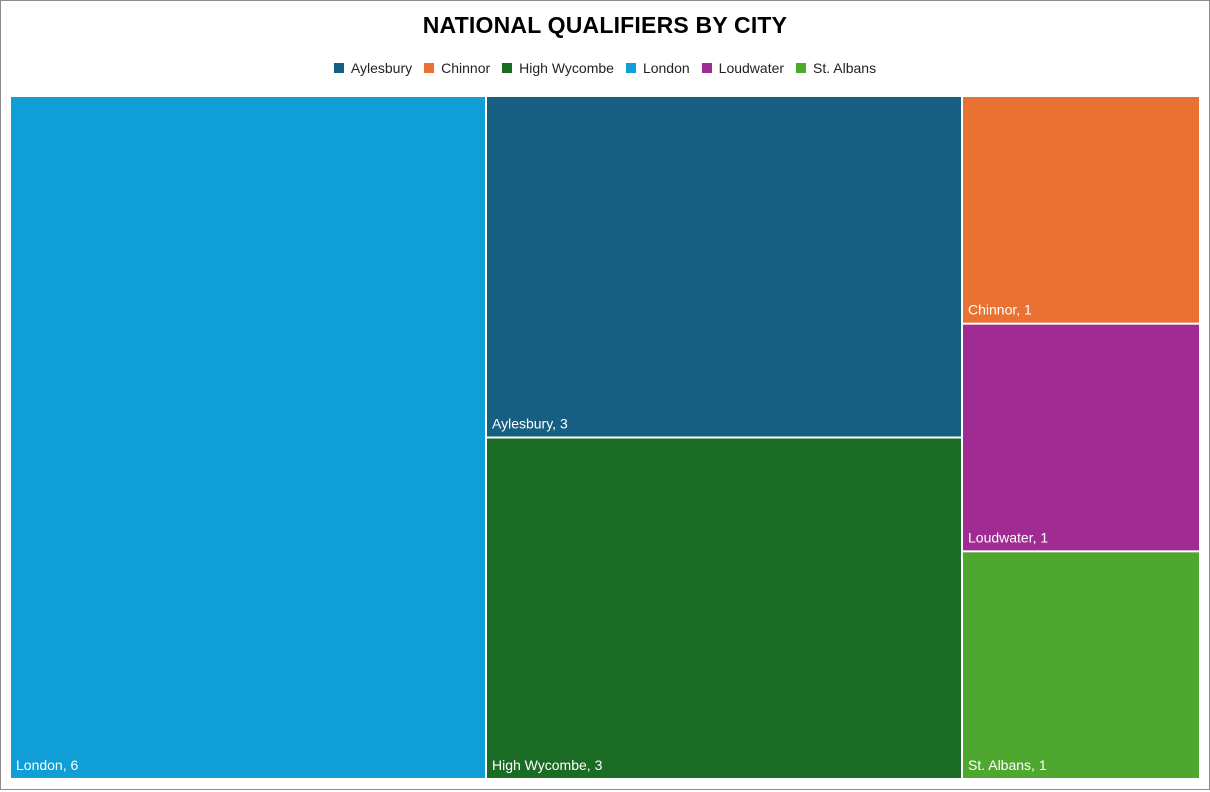  I want to click on legend-label-aylesbury: Aylesbury, so click(381, 68).